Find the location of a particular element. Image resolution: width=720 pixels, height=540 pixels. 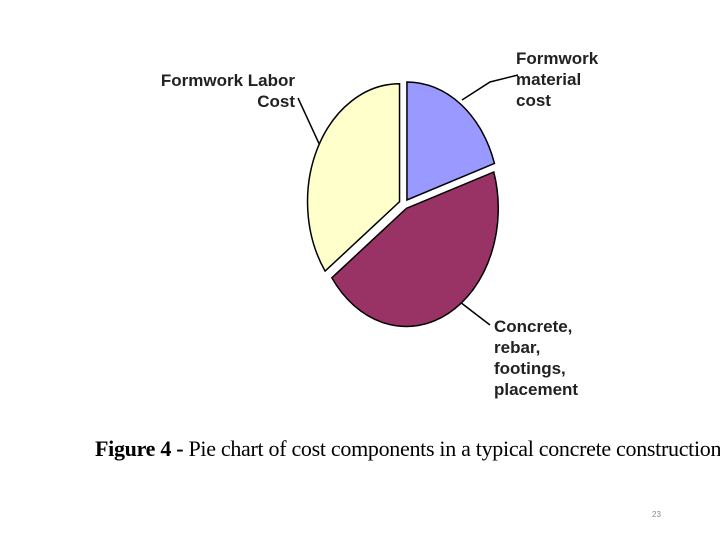

leader-lines is located at coordinates (408, 200).